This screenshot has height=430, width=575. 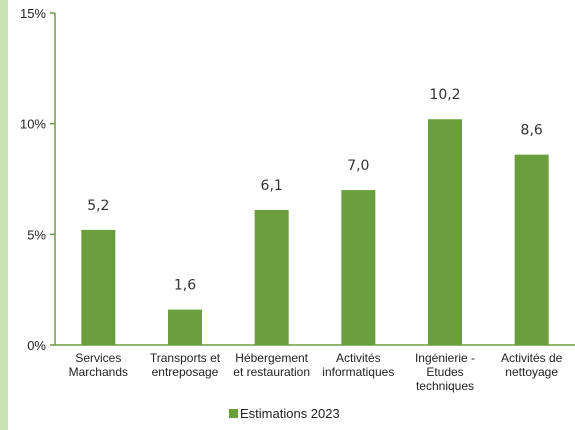 I want to click on x-category-label: Services Marchands, so click(x=98, y=365).